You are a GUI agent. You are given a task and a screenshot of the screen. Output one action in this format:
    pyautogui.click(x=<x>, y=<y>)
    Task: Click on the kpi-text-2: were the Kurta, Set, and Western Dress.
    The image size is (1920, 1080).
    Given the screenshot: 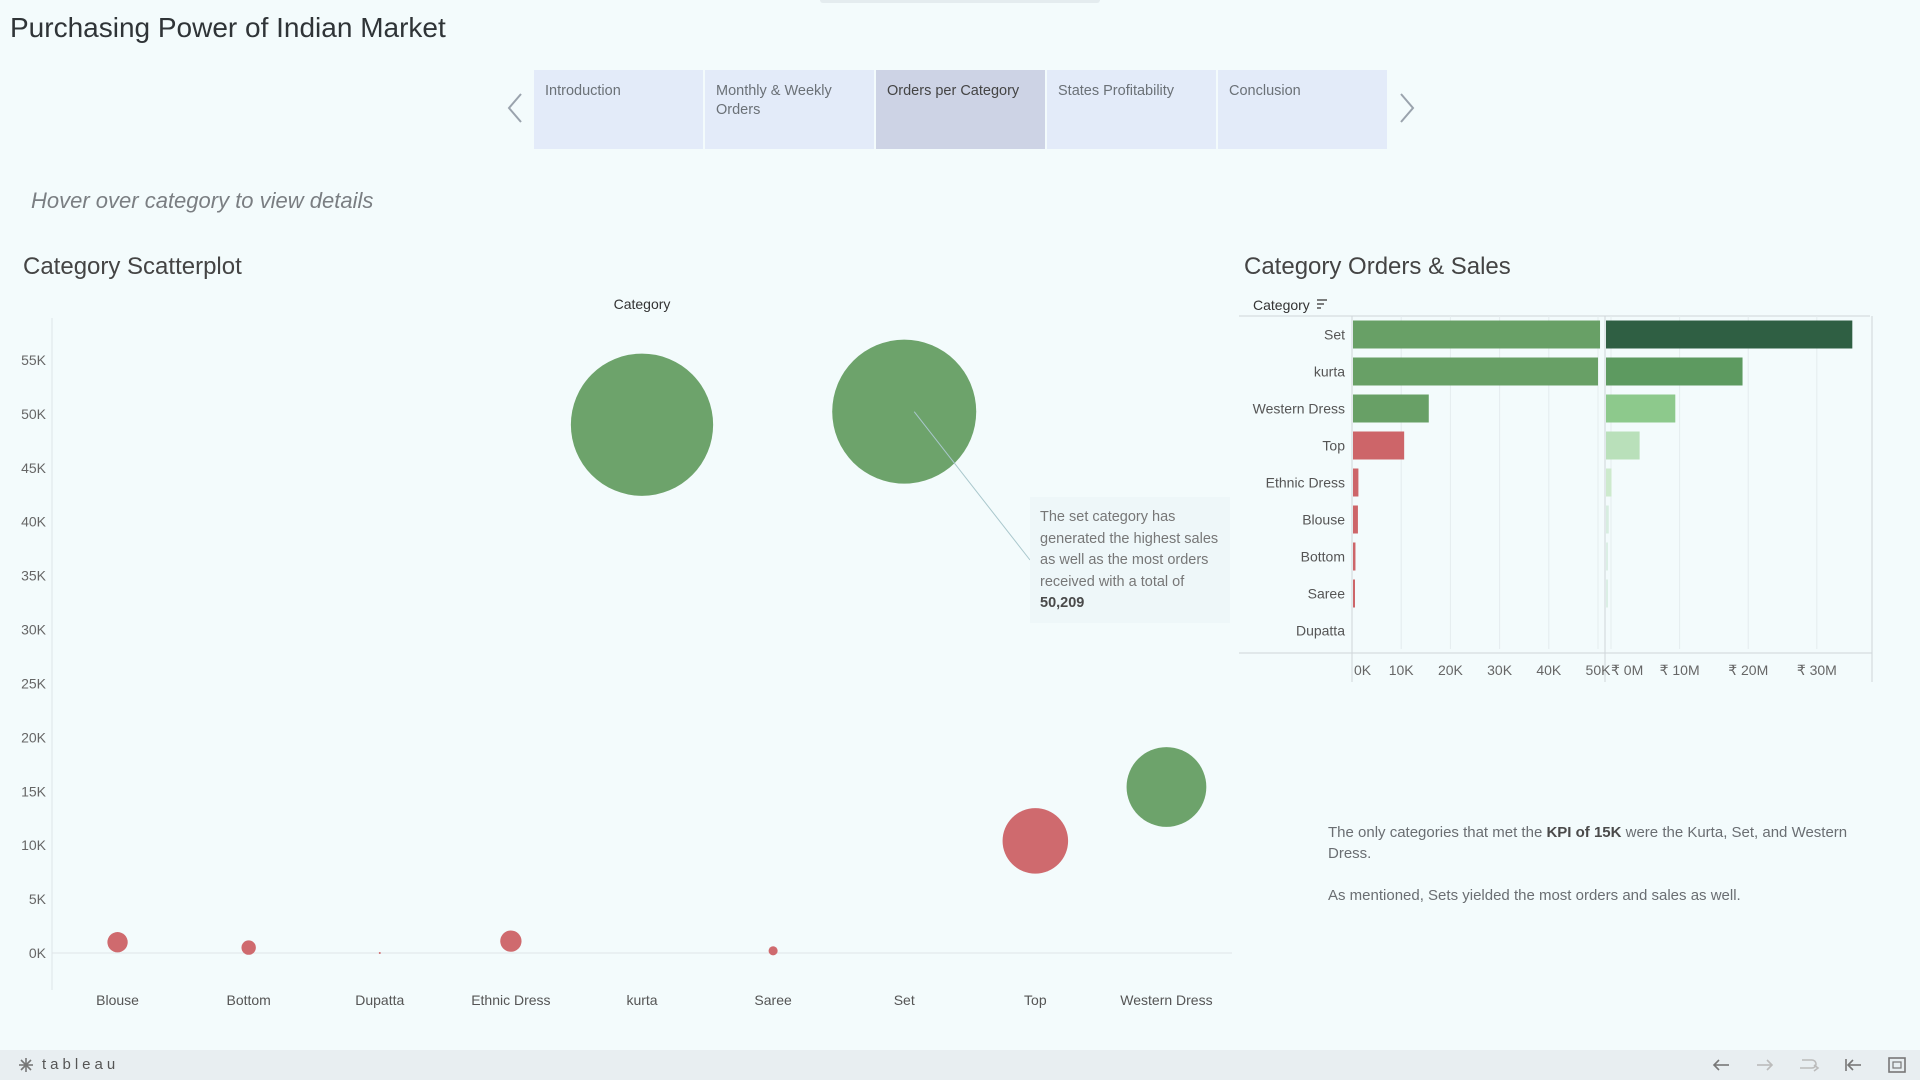 What is the action you would take?
    pyautogui.click(x=1588, y=843)
    